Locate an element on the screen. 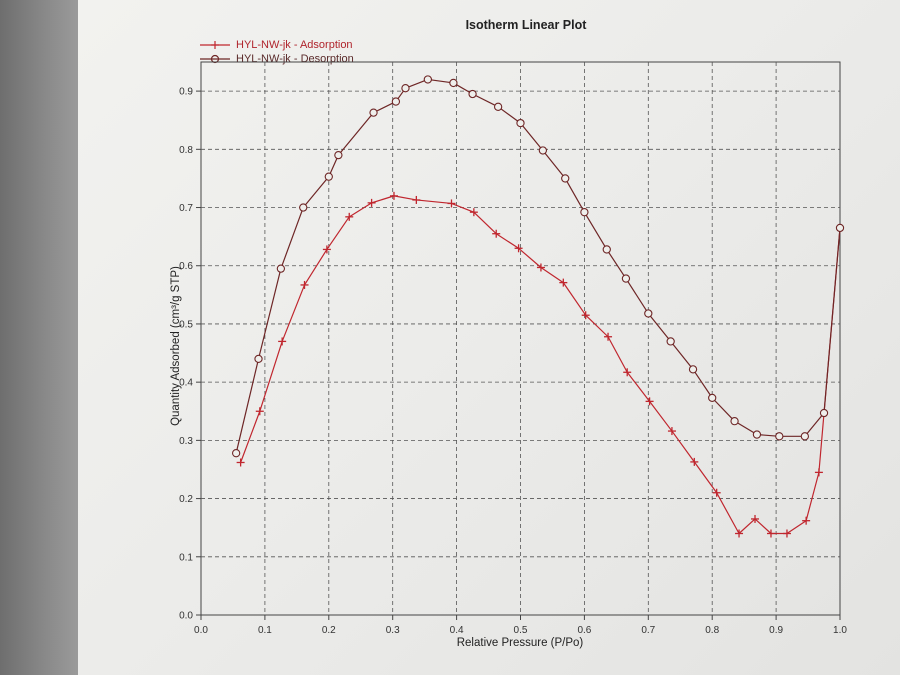  y-tick-label: 0.2 is located at coordinates (186, 499).